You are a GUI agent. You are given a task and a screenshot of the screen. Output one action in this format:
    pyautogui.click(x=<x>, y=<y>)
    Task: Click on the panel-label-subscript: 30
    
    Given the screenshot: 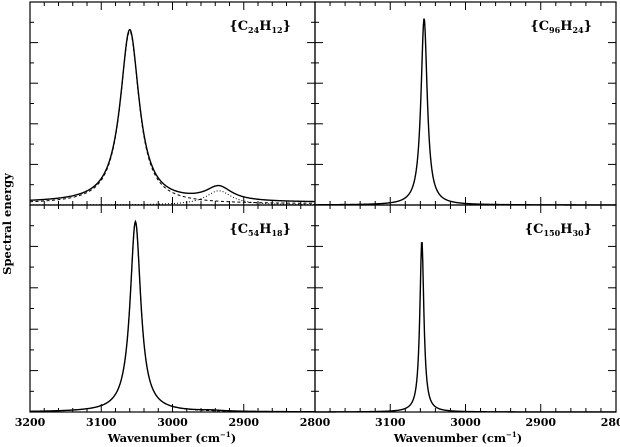 What is the action you would take?
    pyautogui.click(x=578, y=233)
    